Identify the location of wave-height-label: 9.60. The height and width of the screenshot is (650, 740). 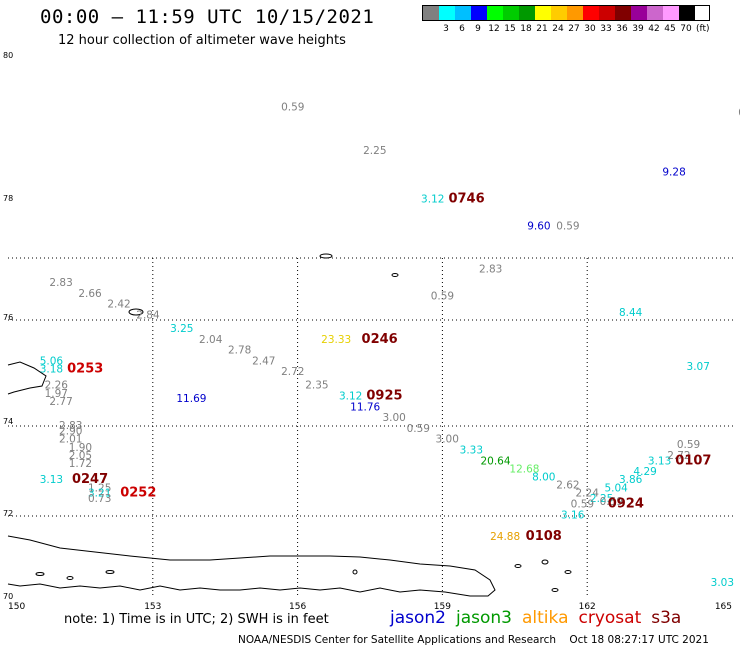
(538, 226).